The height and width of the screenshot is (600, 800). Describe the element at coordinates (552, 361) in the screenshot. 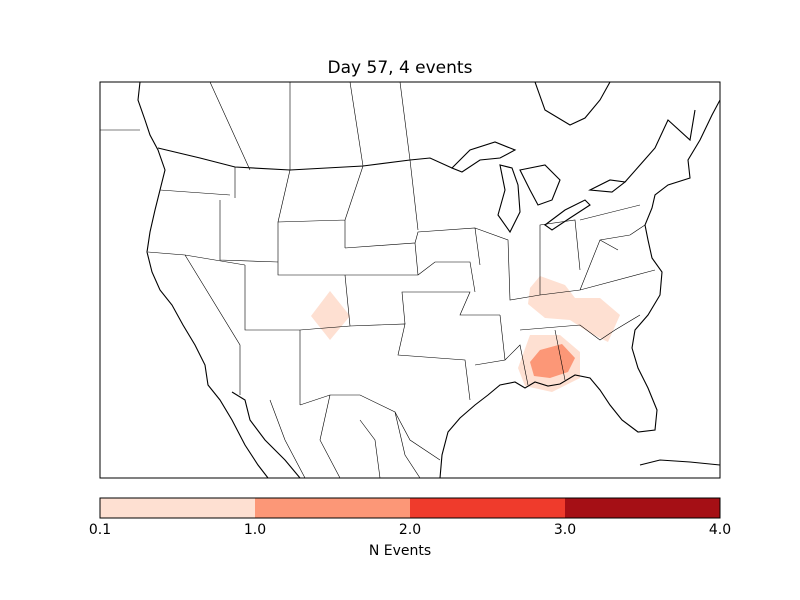

I see `event-region-alabama-core` at that location.